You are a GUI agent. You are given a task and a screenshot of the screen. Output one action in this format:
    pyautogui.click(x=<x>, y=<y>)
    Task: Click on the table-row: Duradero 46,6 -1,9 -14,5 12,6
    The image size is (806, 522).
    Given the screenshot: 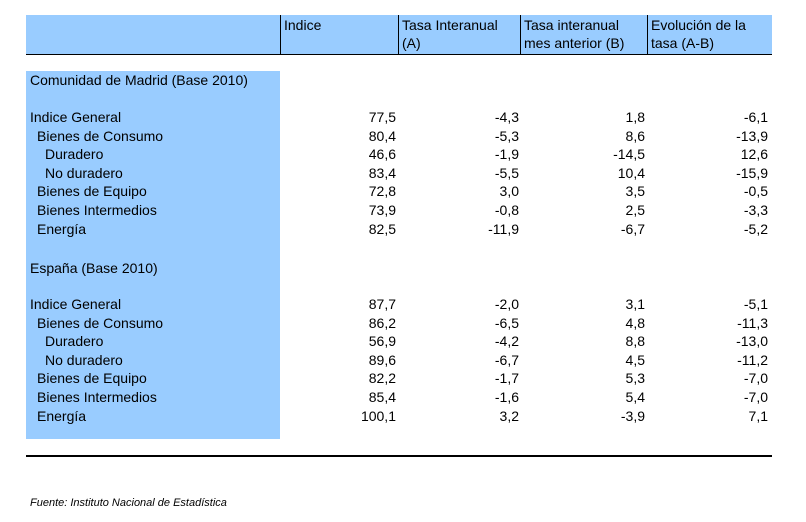 What is the action you would take?
    pyautogui.click(x=403, y=154)
    